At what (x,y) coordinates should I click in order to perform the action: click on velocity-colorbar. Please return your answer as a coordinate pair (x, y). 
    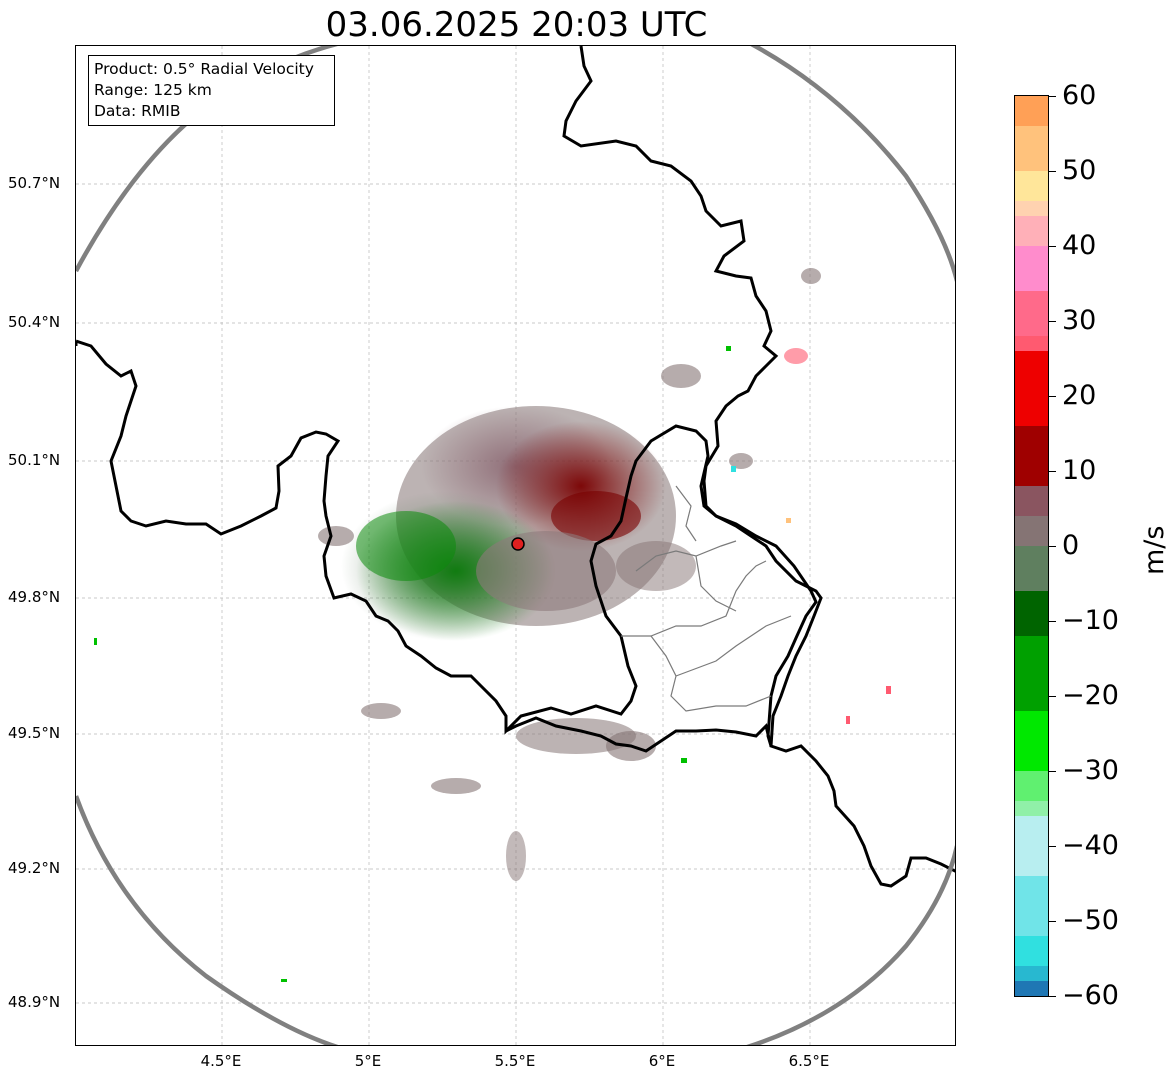
    Looking at the image, I should click on (1031, 546).